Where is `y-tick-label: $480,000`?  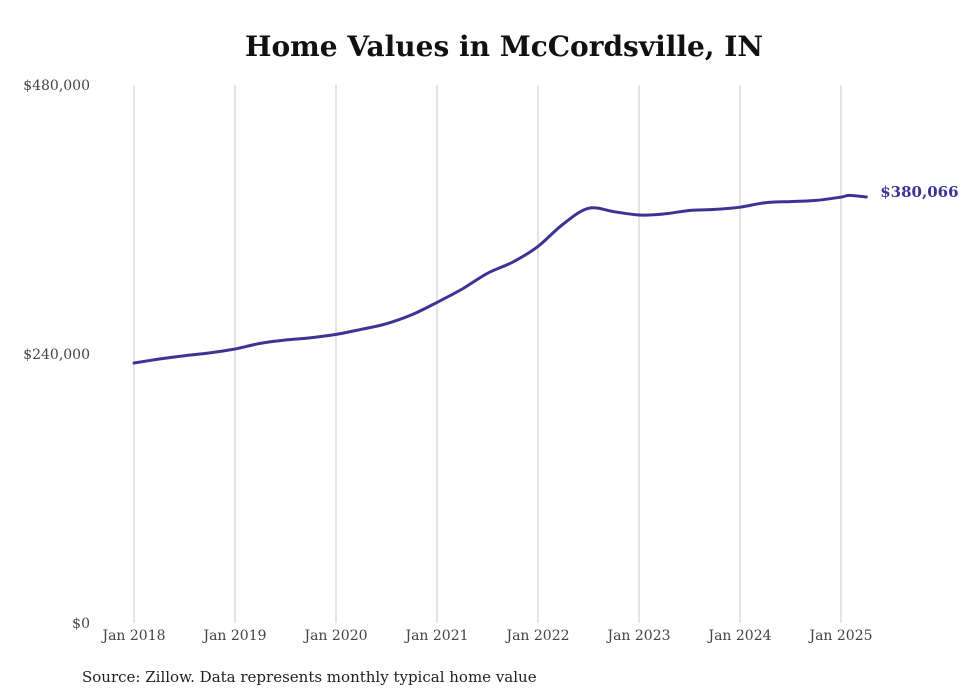
y-tick-label: $480,000 is located at coordinates (56, 86).